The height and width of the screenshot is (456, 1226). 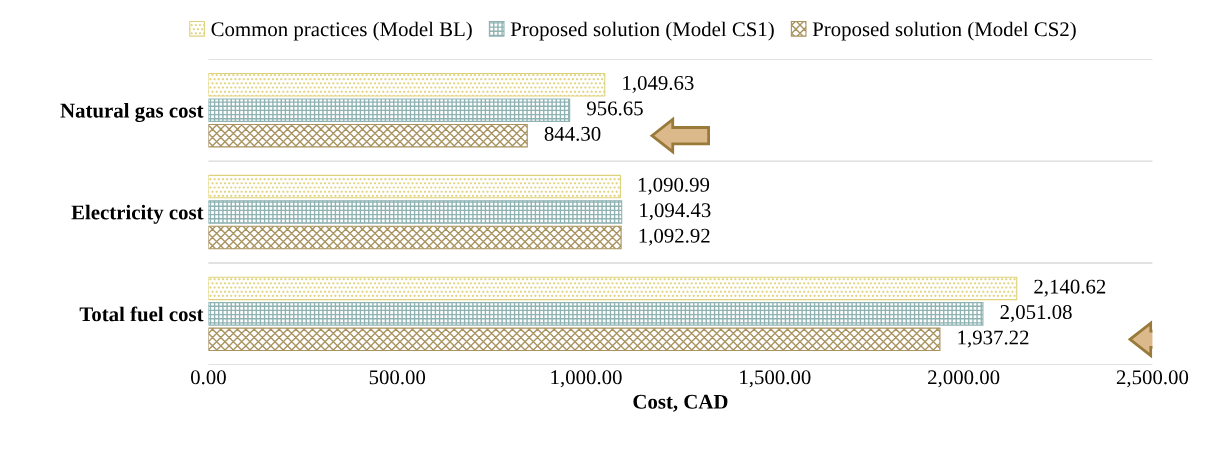 I want to click on data-label: 2,051.08, so click(x=1036, y=314).